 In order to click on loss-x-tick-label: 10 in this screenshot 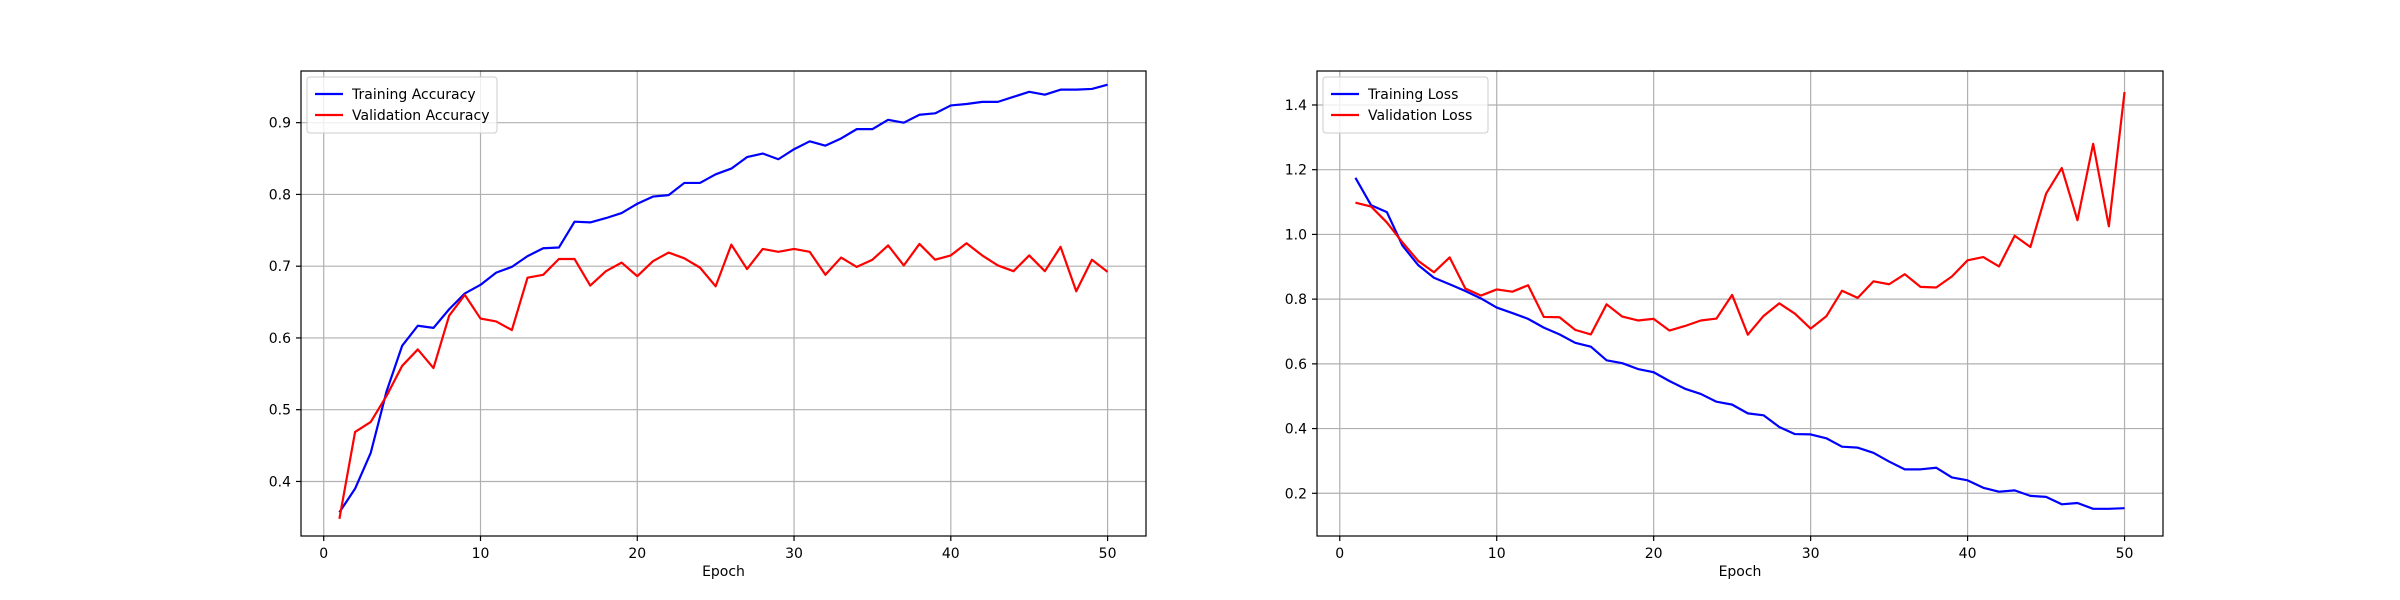, I will do `click(1497, 554)`.